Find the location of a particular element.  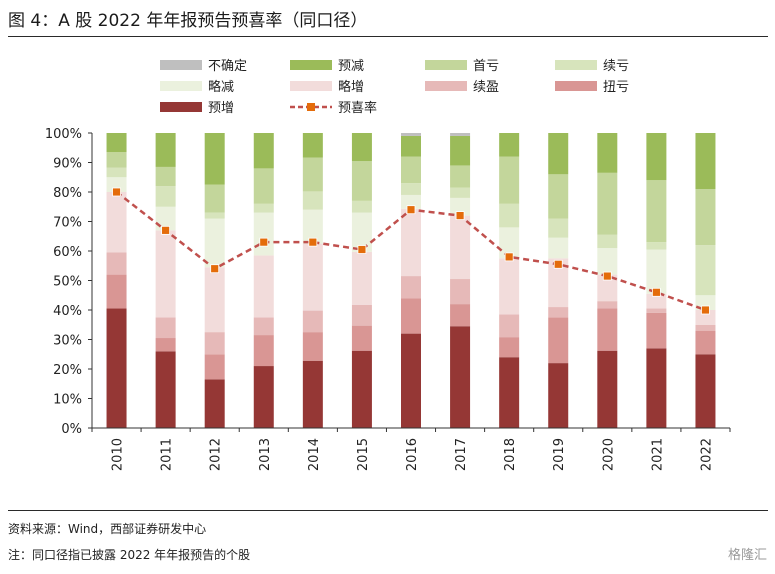

legend-label: 预喜率 is located at coordinates (357, 108).